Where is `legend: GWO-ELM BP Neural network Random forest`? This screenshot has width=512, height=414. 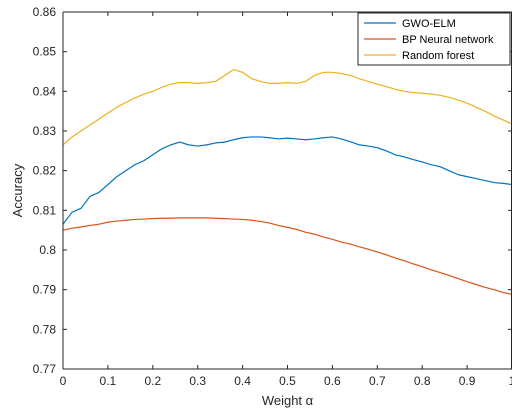
legend: GWO-ELM BP Neural network Random forest is located at coordinates (434, 39).